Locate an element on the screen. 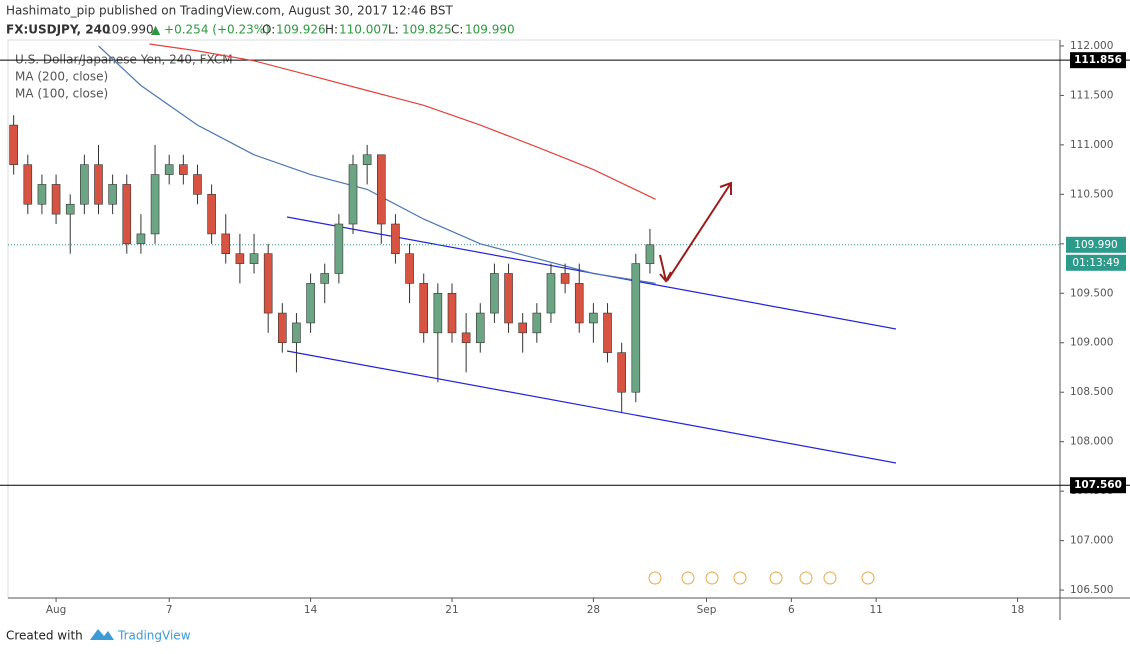  x-tick-label: 21 is located at coordinates (451, 610).